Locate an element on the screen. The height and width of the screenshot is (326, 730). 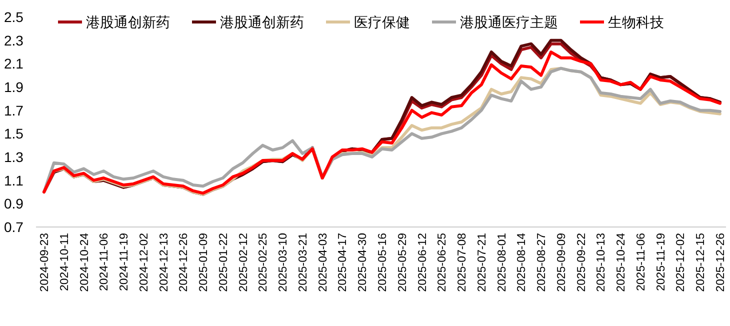
y-tick-label: 2.5 is located at coordinates (14, 17).